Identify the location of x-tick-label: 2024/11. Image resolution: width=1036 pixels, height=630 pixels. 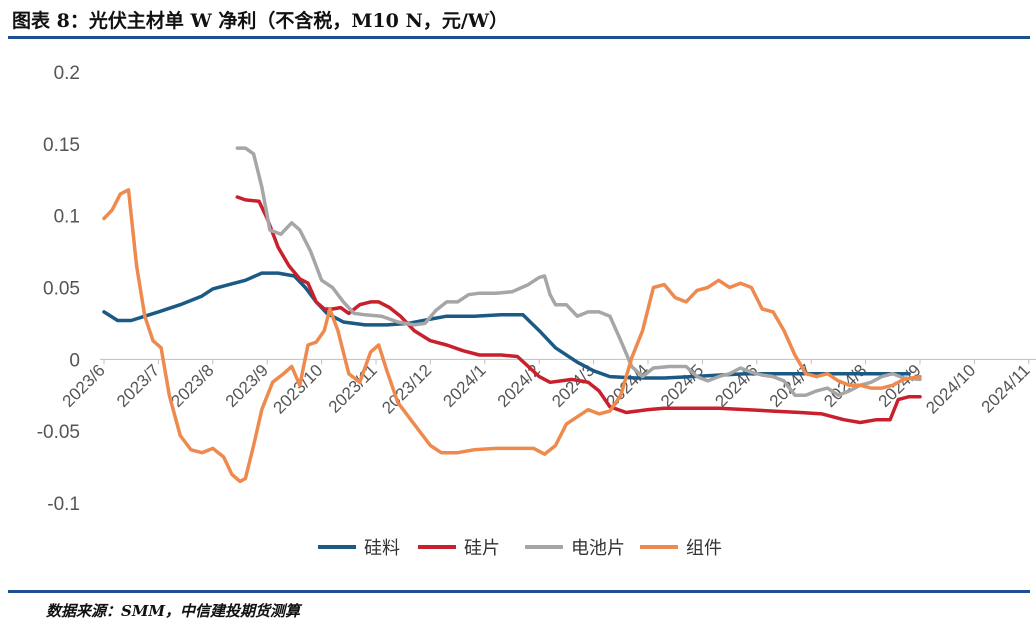
(1006, 389).